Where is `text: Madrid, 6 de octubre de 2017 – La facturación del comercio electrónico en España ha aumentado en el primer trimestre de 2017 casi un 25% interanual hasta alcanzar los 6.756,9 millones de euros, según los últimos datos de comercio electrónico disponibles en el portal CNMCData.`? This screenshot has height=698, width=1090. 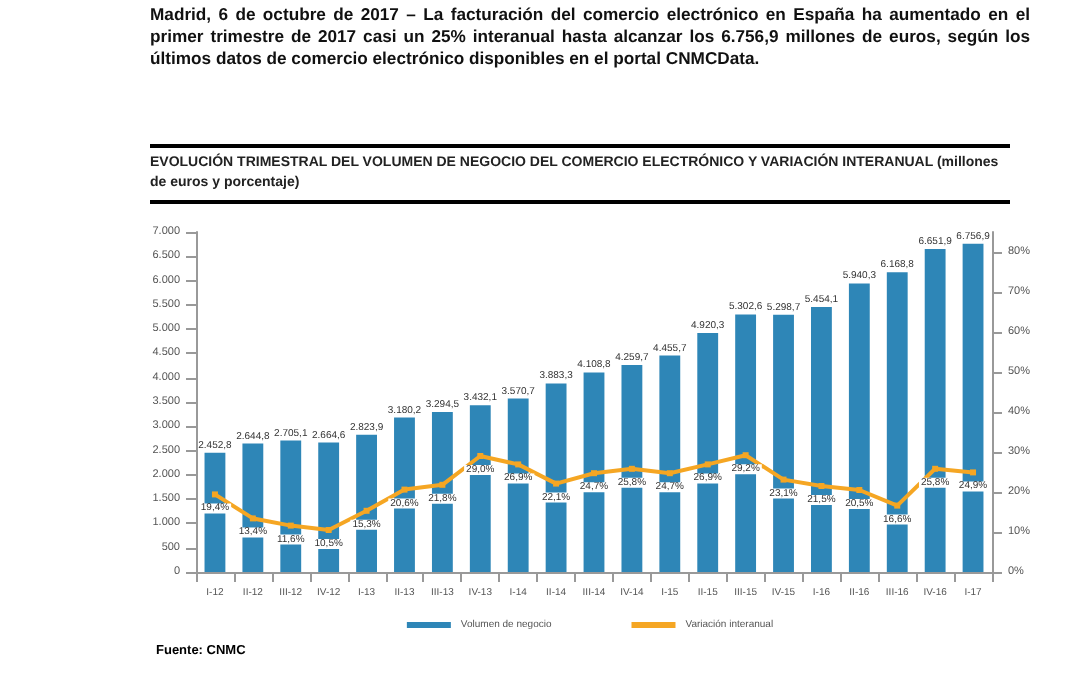
text: Madrid, 6 de octubre de 2017 – La facturación del comercio electrónico en España ha aumentado en el primer trimestre de 2017 casi un 25% interanual hasta alcanzar los 6.756,9 millones de euros, según los últimos datos de comercio electrónico disponibles en el portal CNMCData. is located at coordinates (590, 37).